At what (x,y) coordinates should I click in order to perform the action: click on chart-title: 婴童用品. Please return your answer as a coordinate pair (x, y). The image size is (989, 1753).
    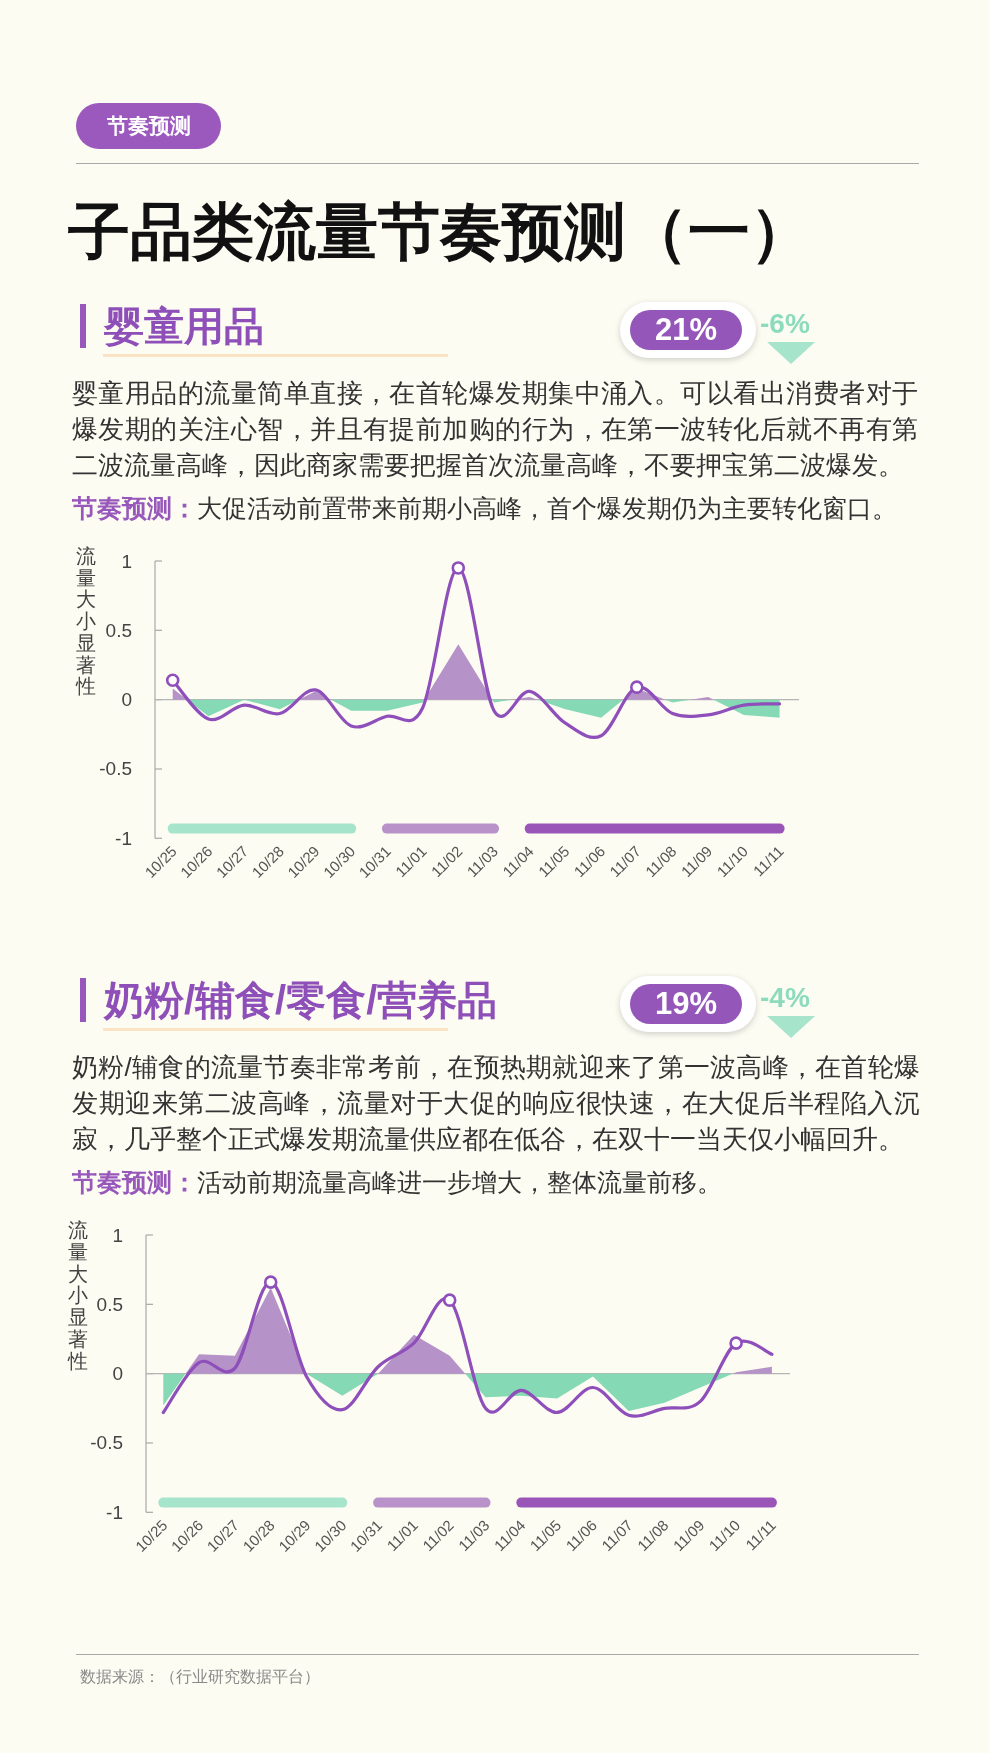
    Looking at the image, I should click on (184, 326).